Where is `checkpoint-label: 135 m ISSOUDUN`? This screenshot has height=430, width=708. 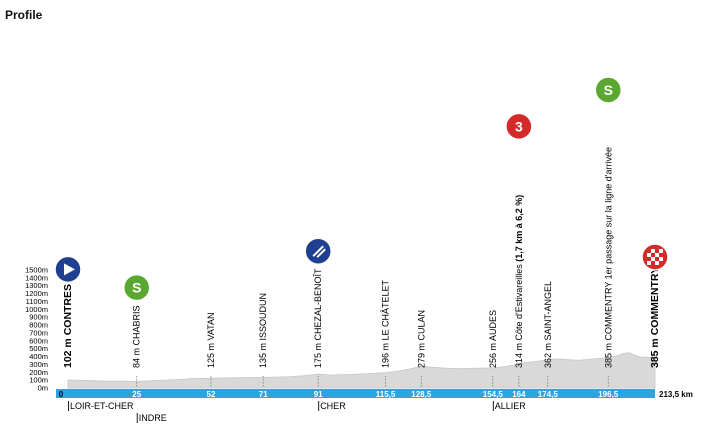 checkpoint-label: 135 m ISSOUDUN is located at coordinates (263, 330).